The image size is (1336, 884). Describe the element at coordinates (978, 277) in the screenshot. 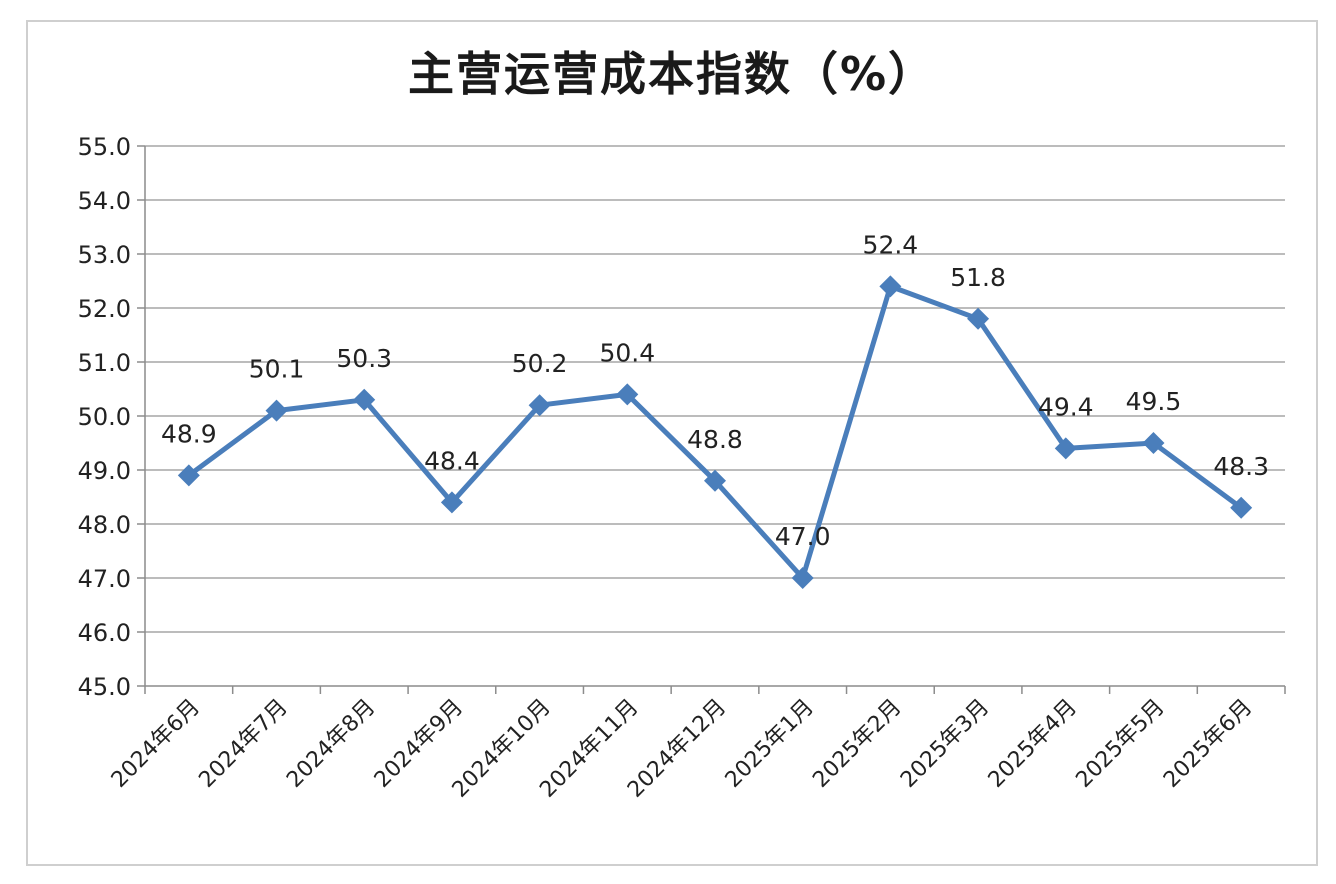

I see `data-label: 51.8` at that location.